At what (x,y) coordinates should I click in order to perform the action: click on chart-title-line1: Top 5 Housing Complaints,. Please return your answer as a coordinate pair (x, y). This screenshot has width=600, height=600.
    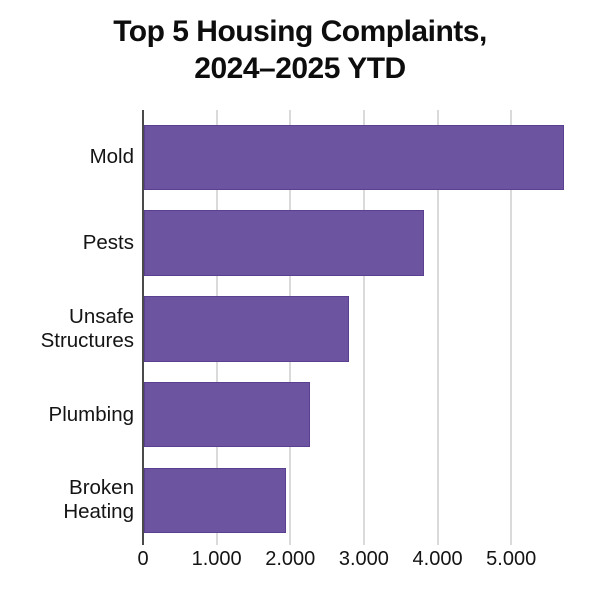
    Looking at the image, I should click on (300, 31).